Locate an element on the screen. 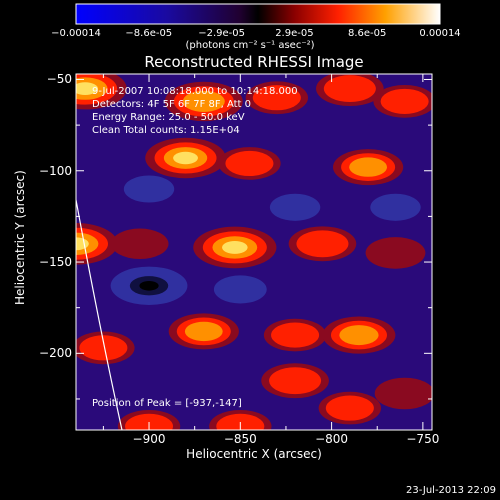 The image size is (500, 500). energy-annotation: Energy Range: 25.0 - 50.0 keV is located at coordinates (168, 117).